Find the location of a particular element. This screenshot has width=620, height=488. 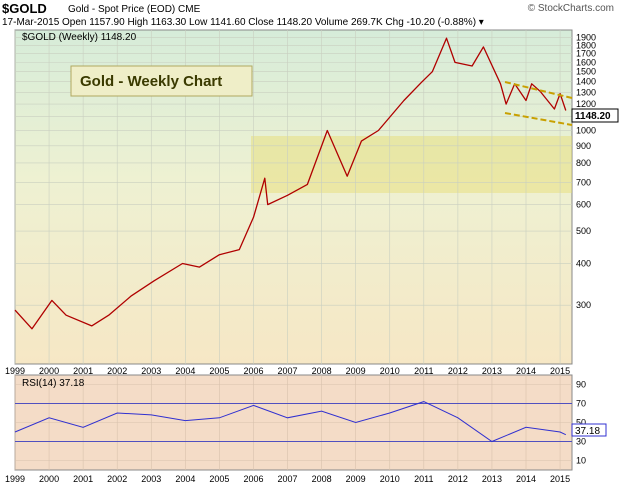

x-tick-label-rsi: 2006 is located at coordinates (253, 479).